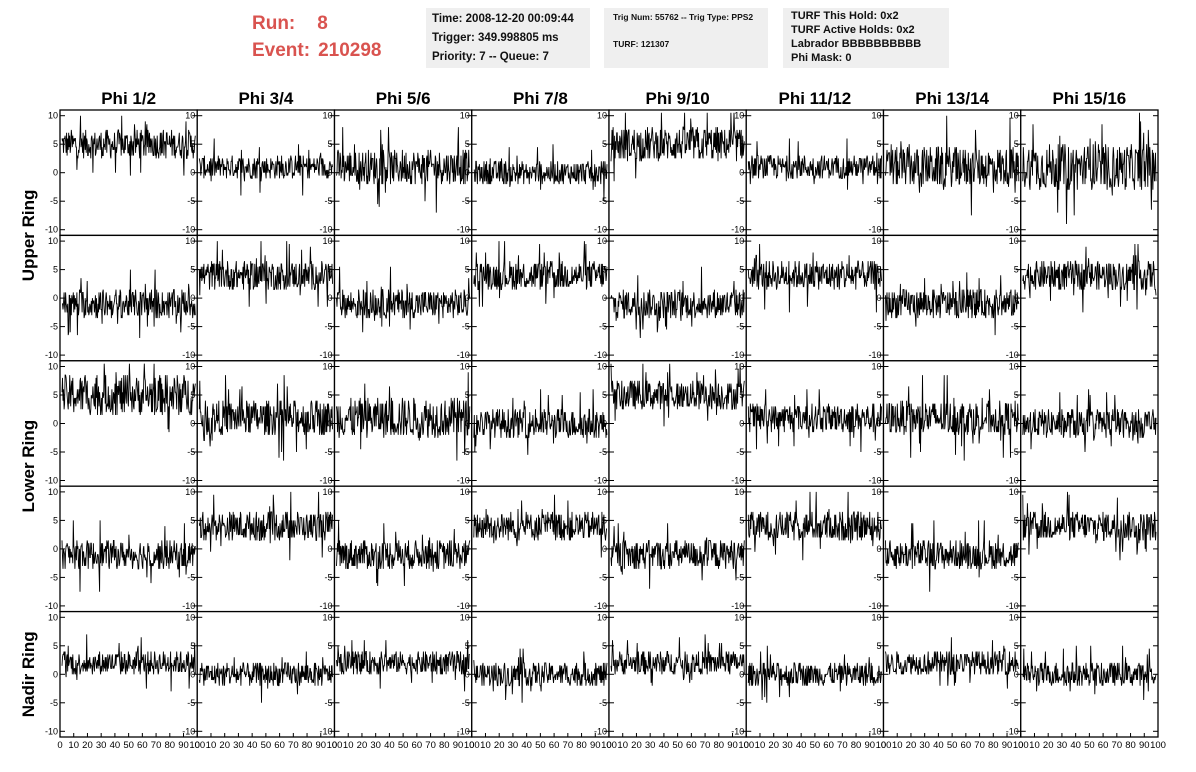  What do you see at coordinates (129, 304) in the screenshot?
I see `panel-r1-c0-trace` at bounding box center [129, 304].